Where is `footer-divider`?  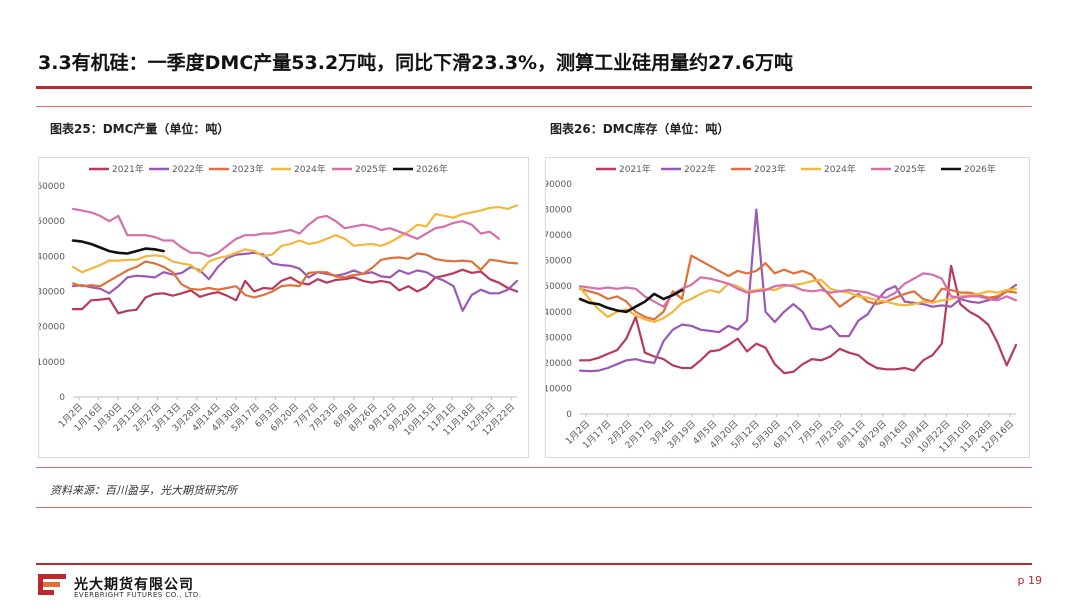
footer-divider is located at coordinates (534, 564).